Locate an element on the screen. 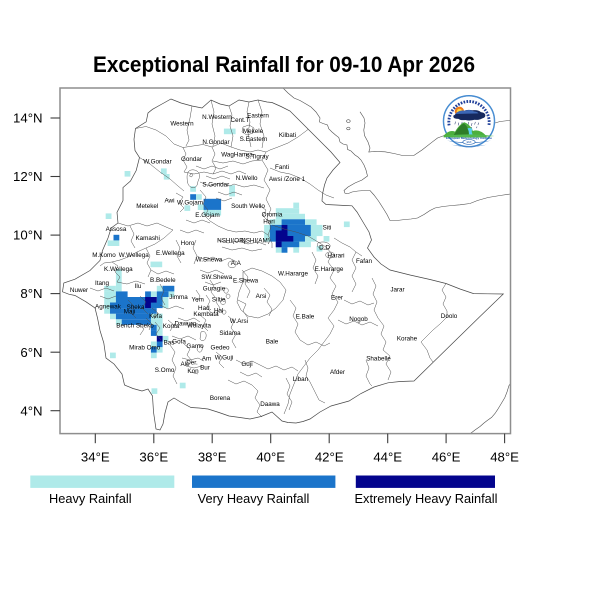  svg-text: 44°E is located at coordinates (387, 457).